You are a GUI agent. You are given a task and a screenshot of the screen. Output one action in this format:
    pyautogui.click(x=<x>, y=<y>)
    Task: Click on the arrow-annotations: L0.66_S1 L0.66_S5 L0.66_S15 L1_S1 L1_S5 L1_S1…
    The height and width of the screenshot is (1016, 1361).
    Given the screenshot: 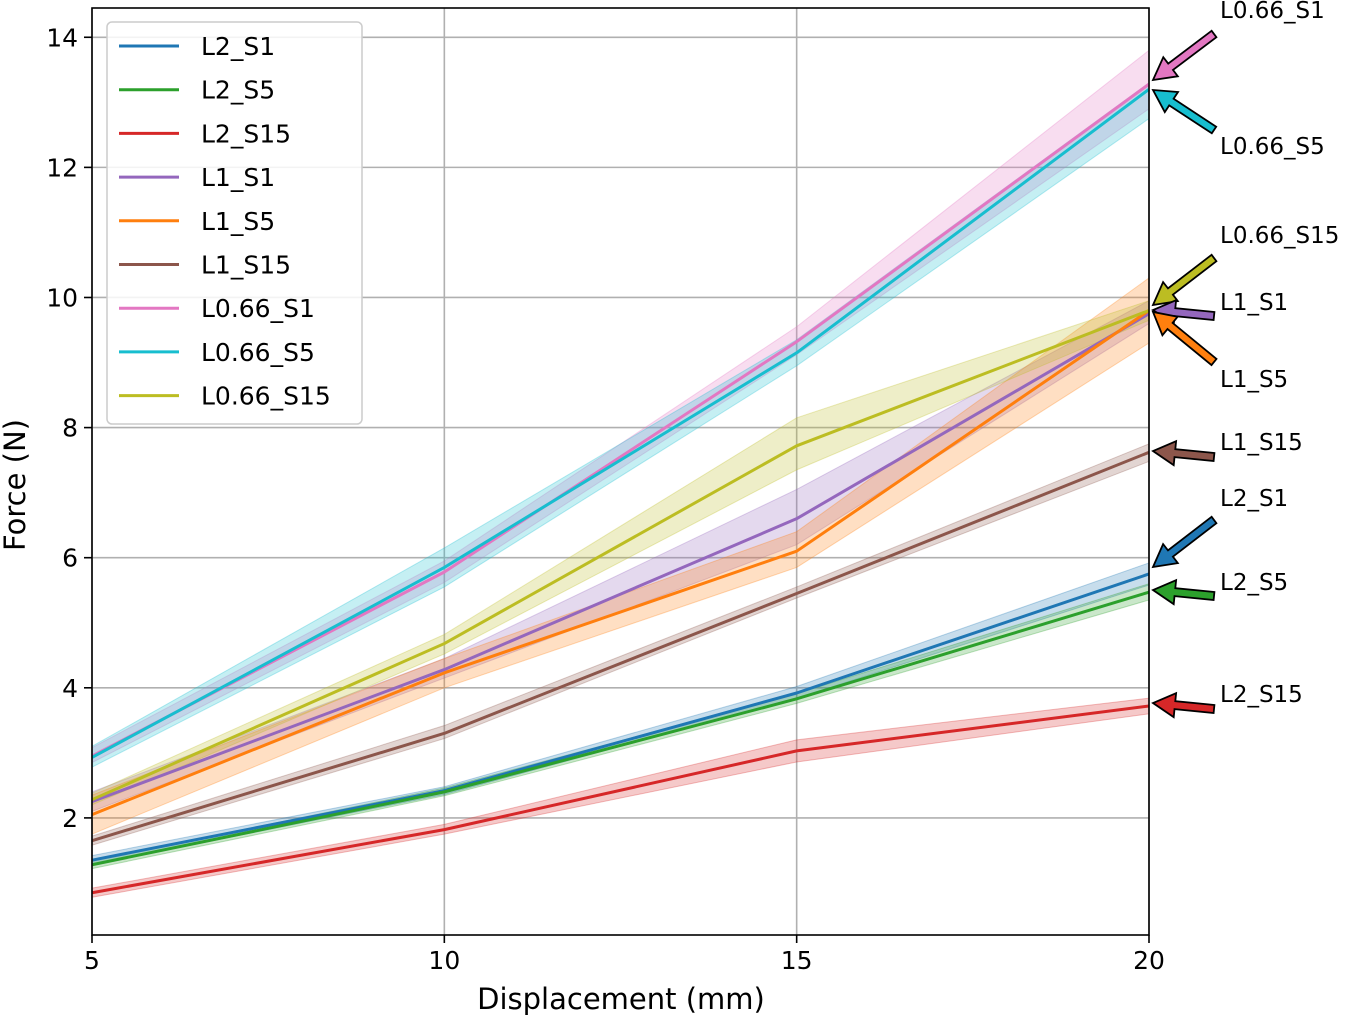 What is the action you would take?
    pyautogui.click(x=1245, y=359)
    